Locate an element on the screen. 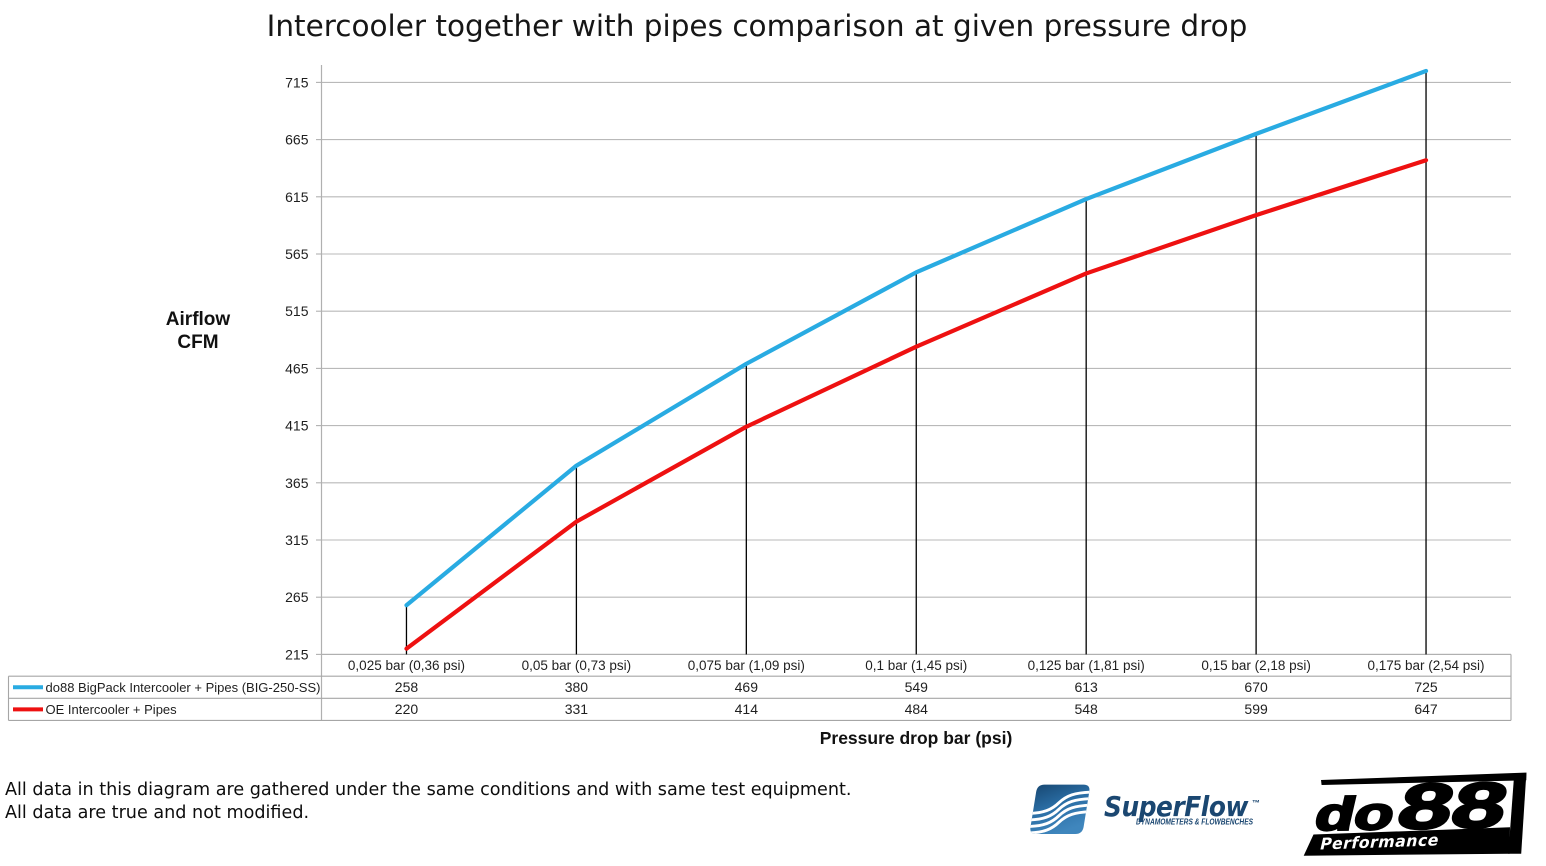 Image resolution: width=1546 pixels, height=866 pixels. do88-wordmark-do: do is located at coordinates (1355, 813).